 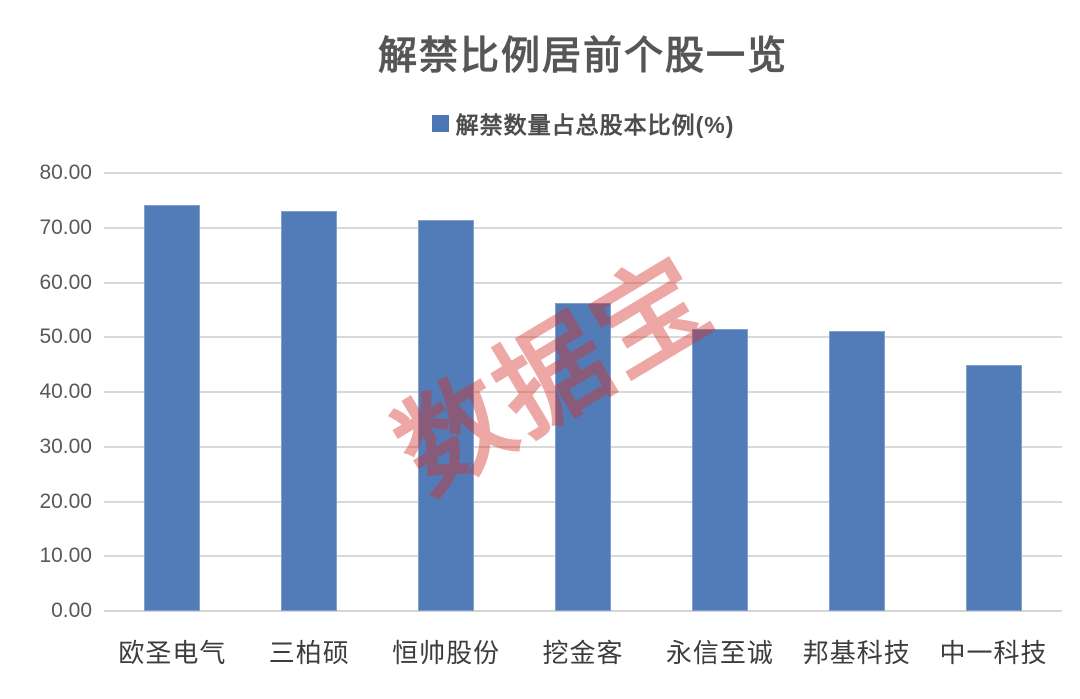 What do you see at coordinates (595, 125) in the screenshot?
I see `legend-label: 解禁数量占总股本比例(%)` at bounding box center [595, 125].